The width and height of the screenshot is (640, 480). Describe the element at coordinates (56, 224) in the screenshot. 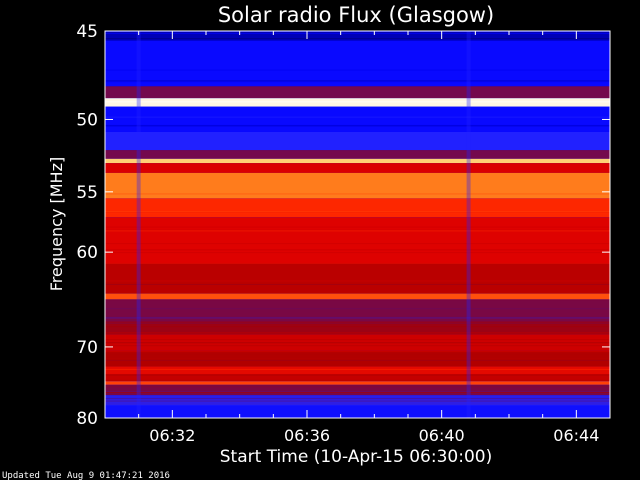

I see `y-axis-label: Frequency [MHz]` at that location.